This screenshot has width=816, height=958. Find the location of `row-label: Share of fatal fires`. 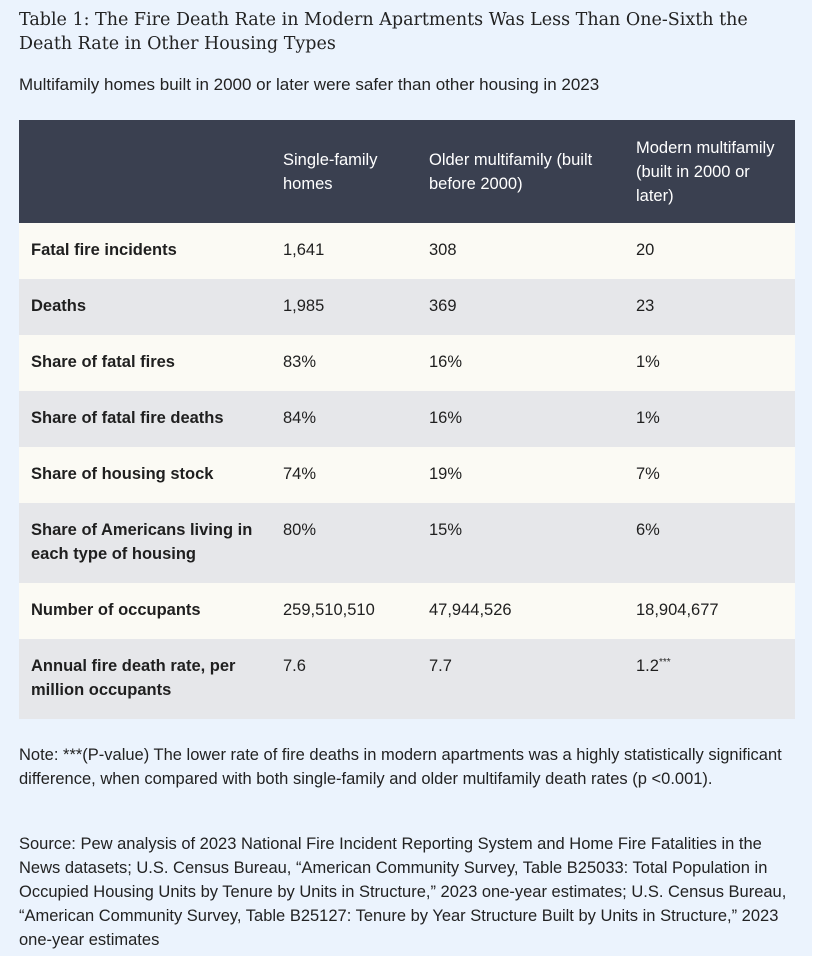

row-label: Share of fatal fires is located at coordinates (151, 363).